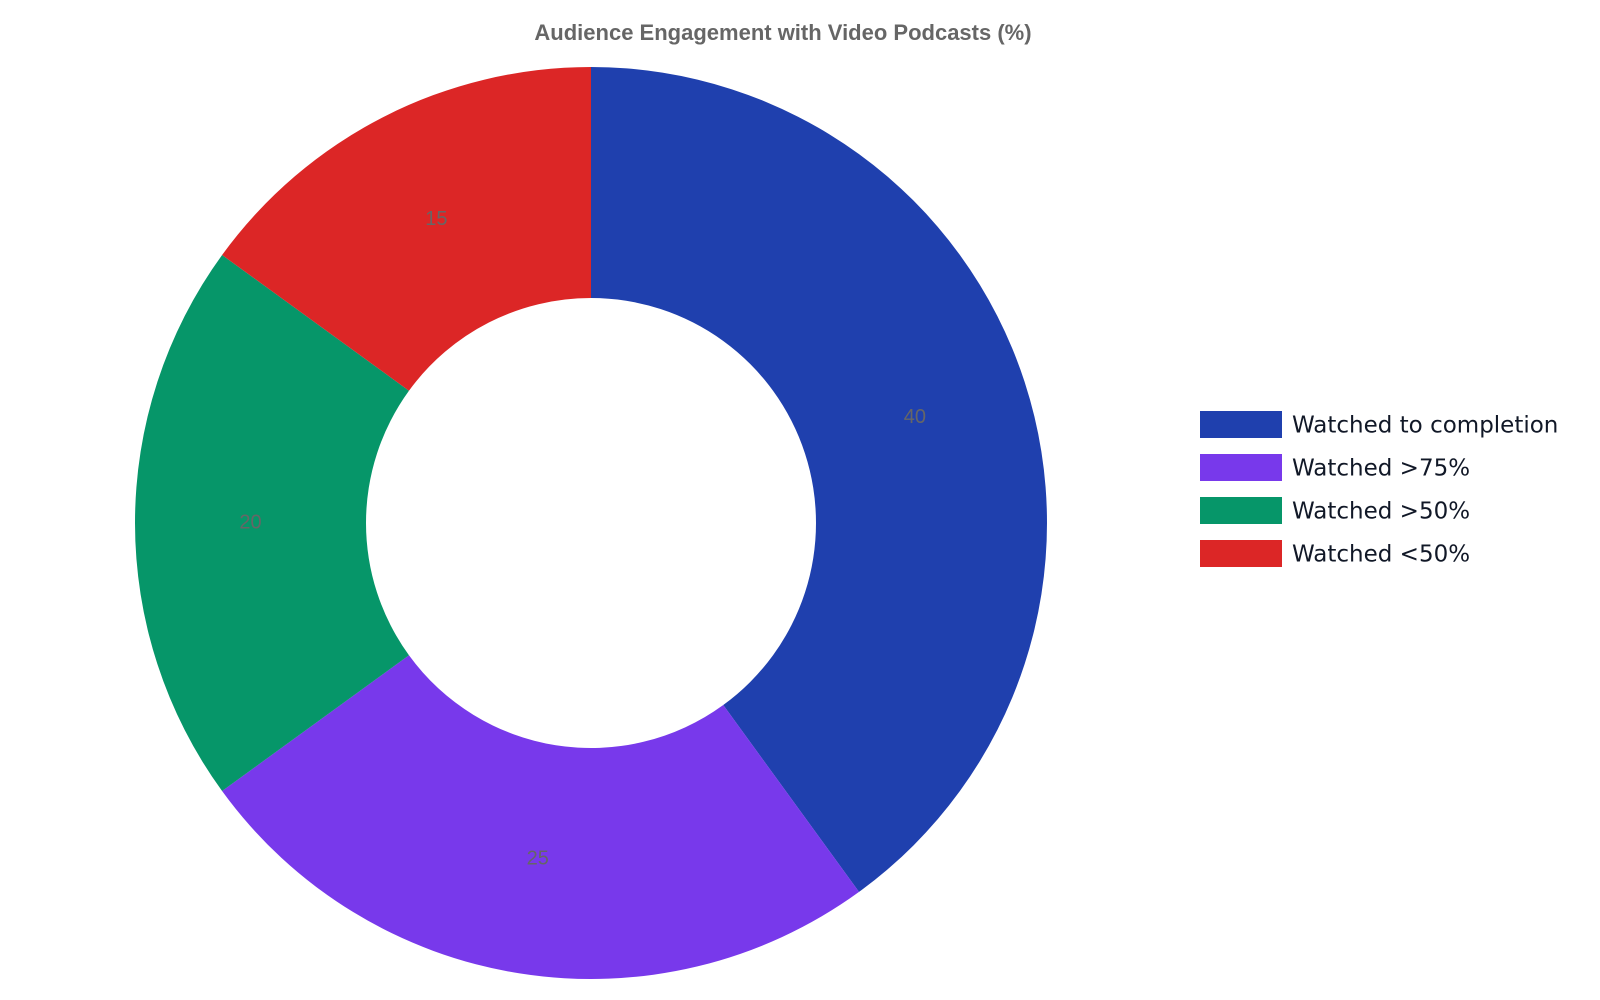  Describe the element at coordinates (1381, 469) in the screenshot. I see `legend-label: Watched >75%` at that location.